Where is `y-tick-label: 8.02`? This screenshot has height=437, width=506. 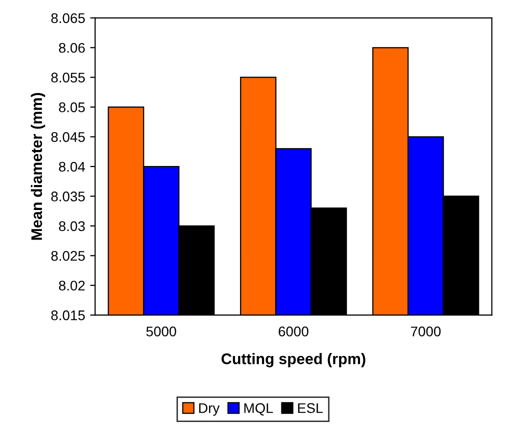 y-tick-label: 8.02 is located at coordinates (71, 285).